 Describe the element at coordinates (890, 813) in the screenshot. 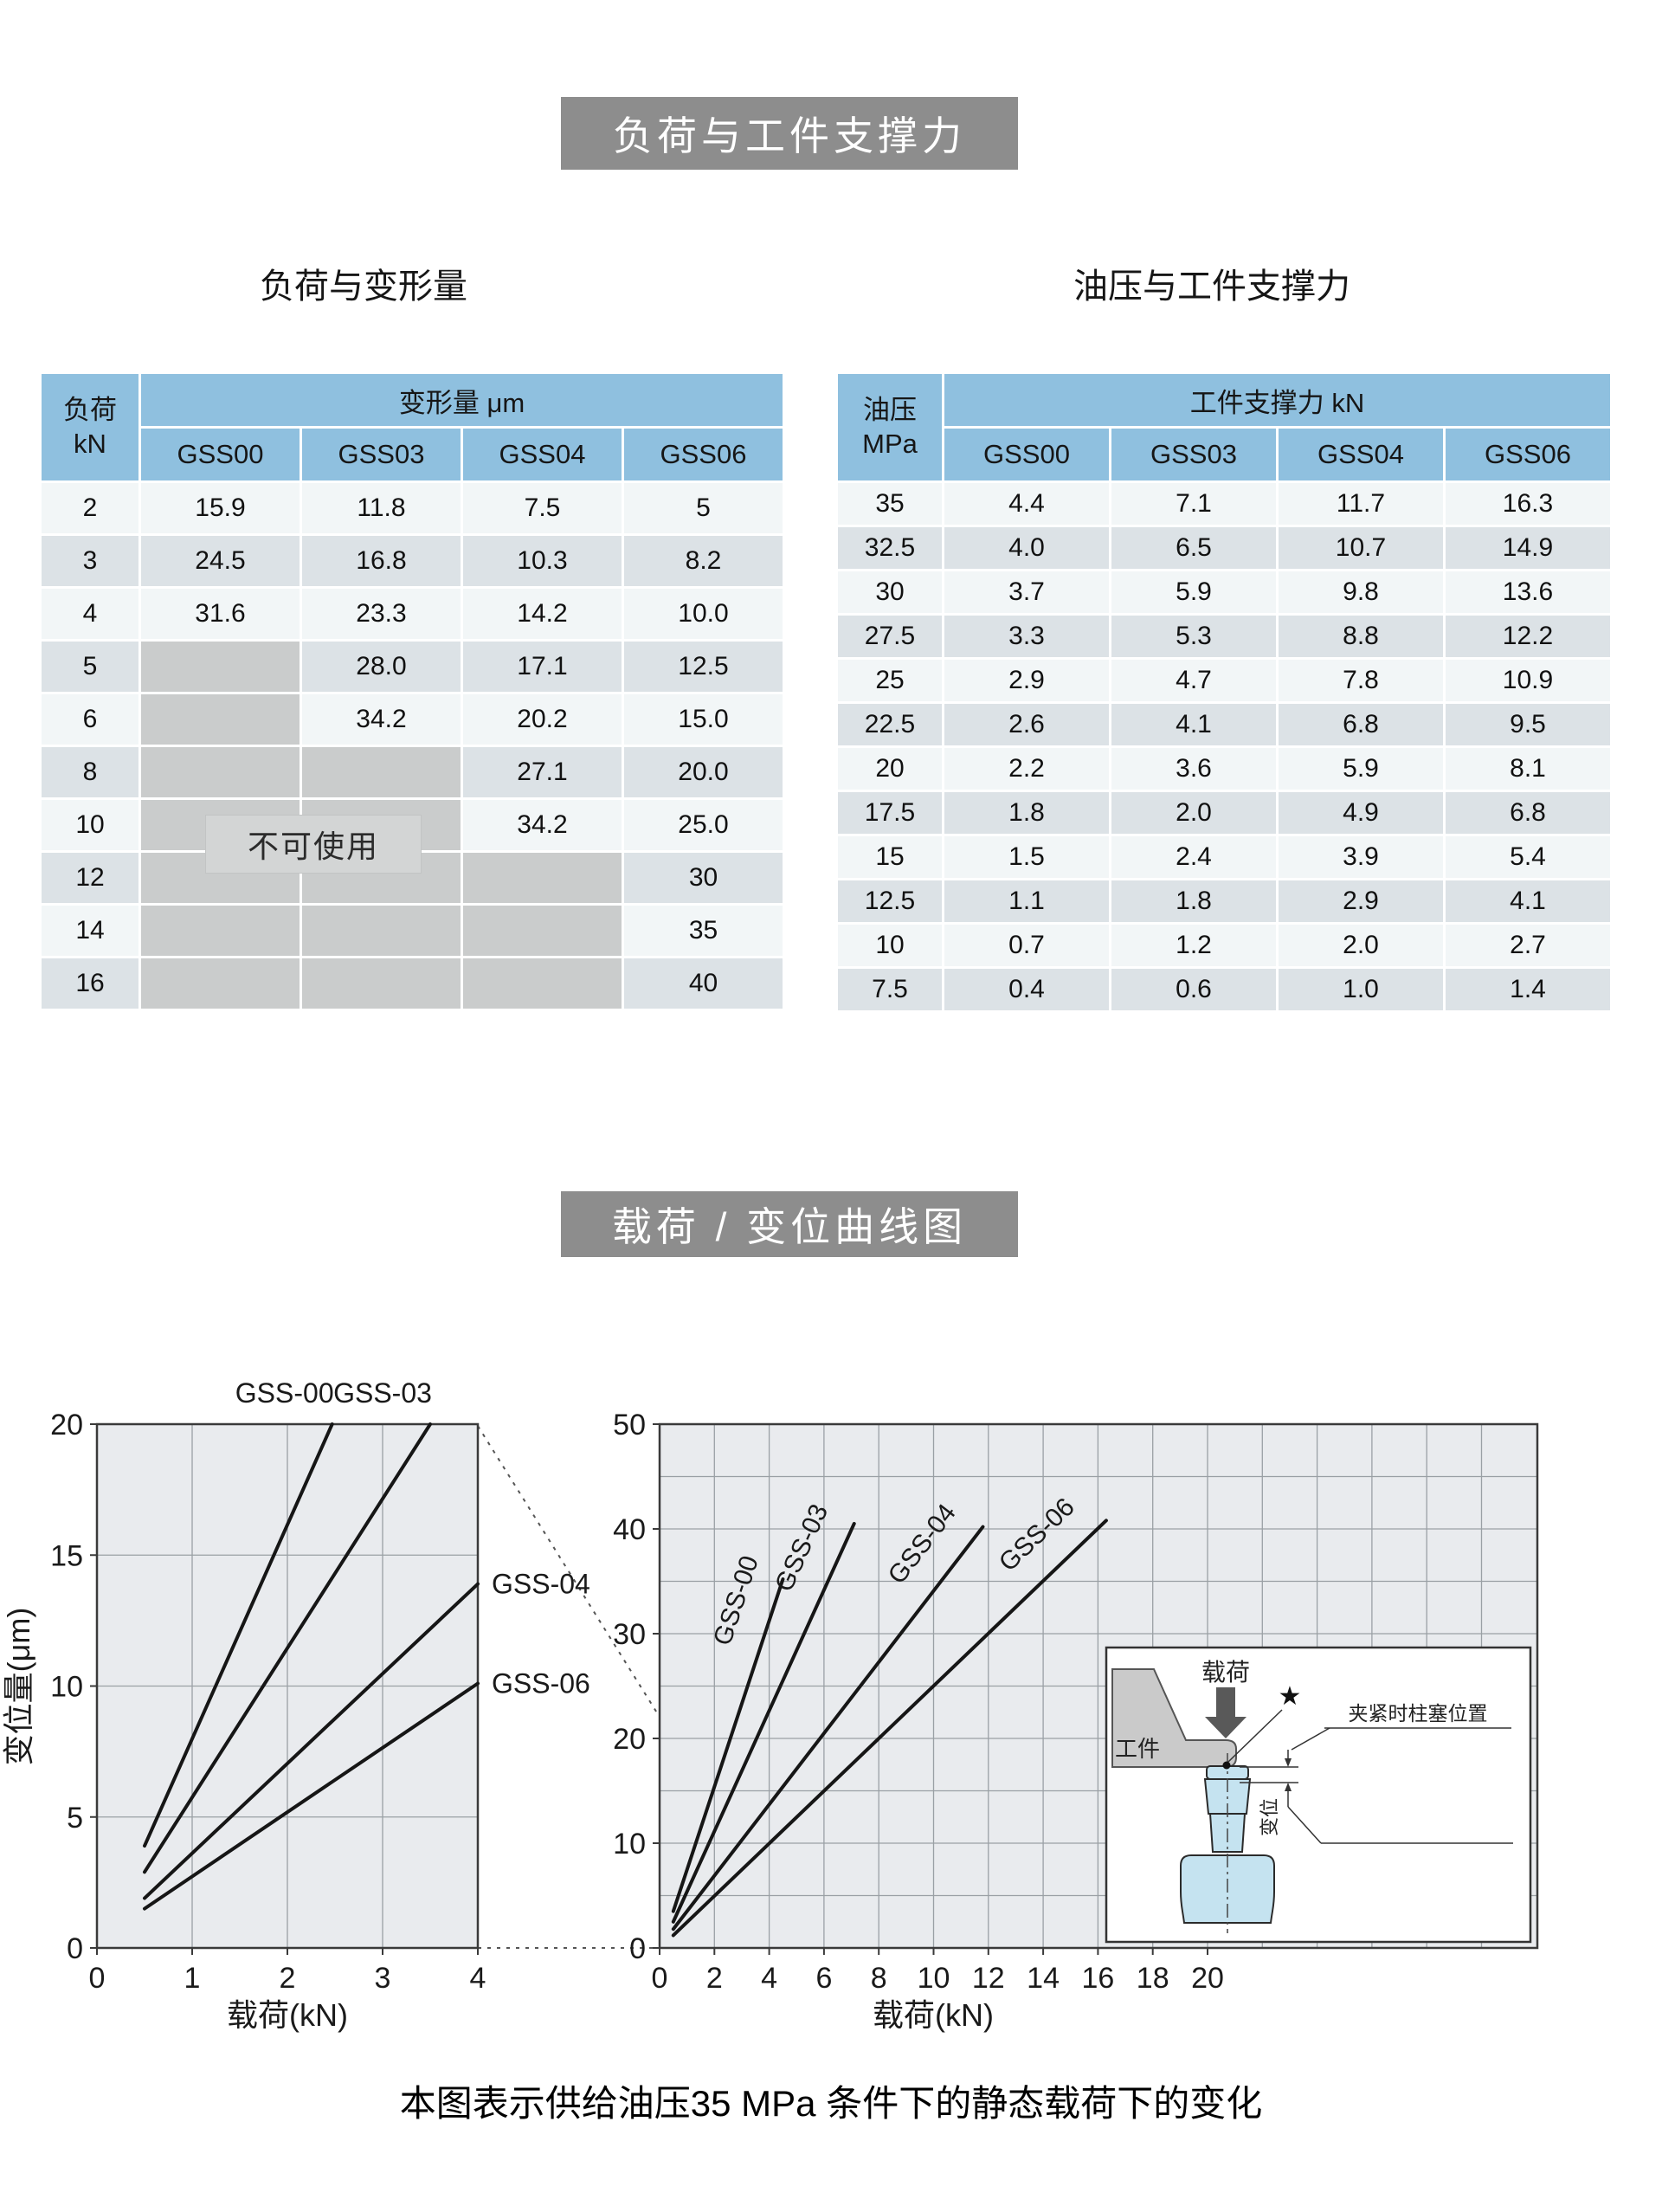

I see `row-header: 17.5` at that location.